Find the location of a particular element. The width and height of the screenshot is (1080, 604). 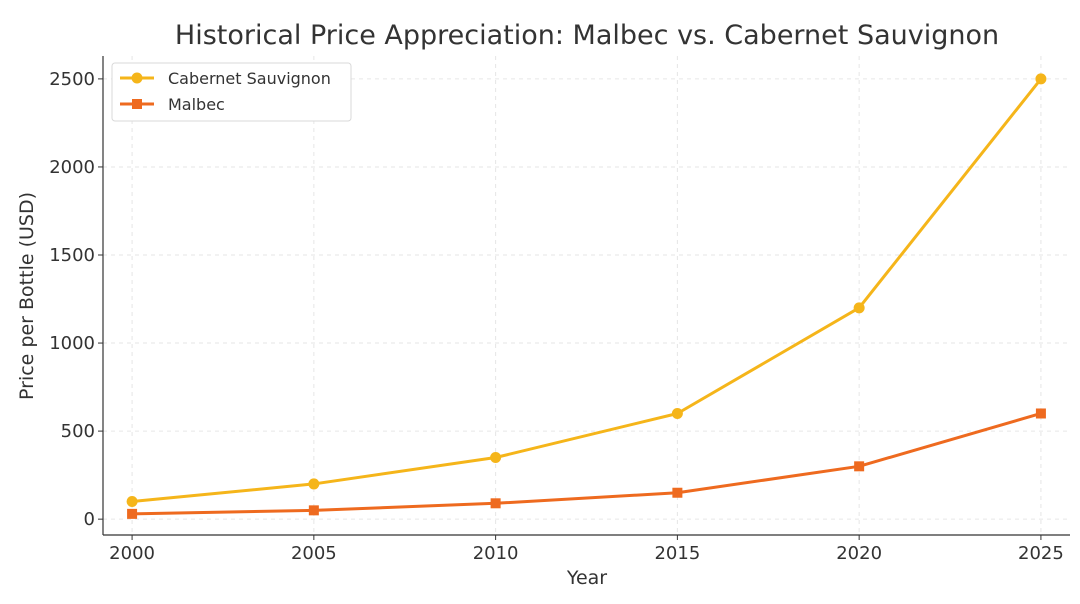

legend: Cabernet Sauvignon Malbec is located at coordinates (231, 92).